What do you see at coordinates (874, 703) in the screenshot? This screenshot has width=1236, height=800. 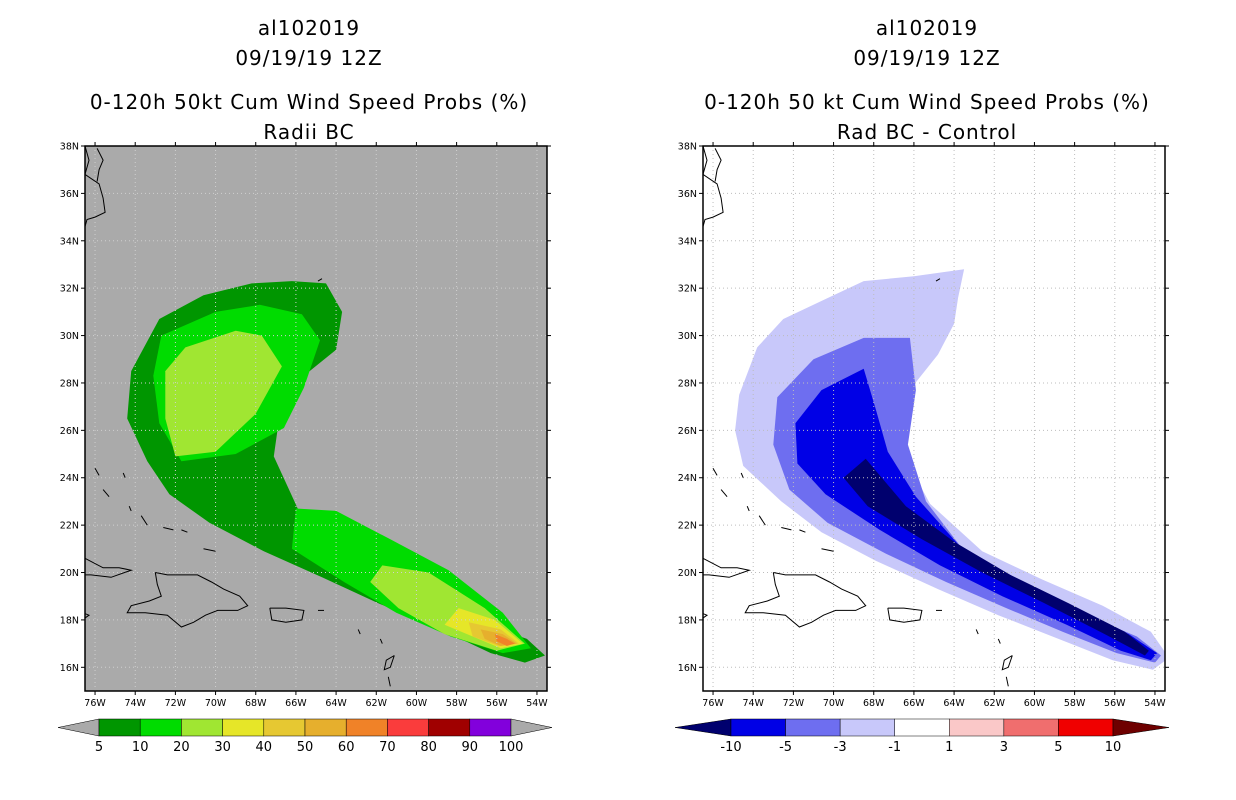 I see `right-lon-label: 68W` at bounding box center [874, 703].